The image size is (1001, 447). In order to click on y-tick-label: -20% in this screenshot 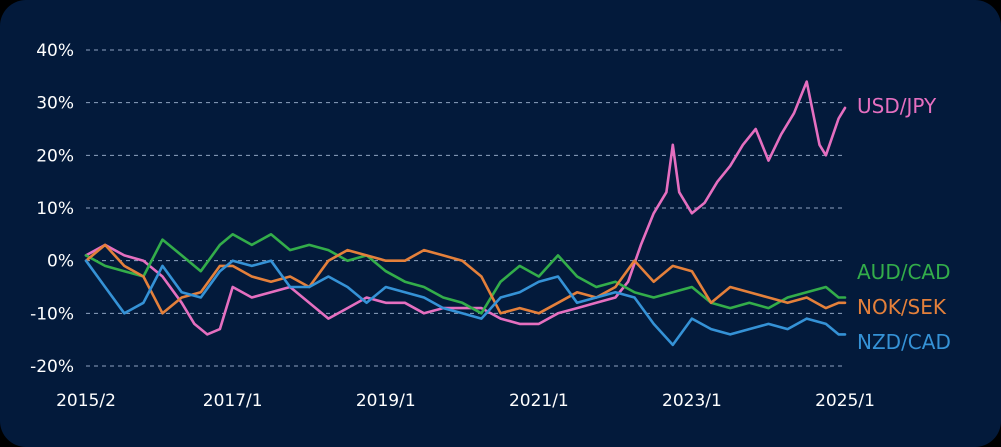, I will do `click(52, 367)`.